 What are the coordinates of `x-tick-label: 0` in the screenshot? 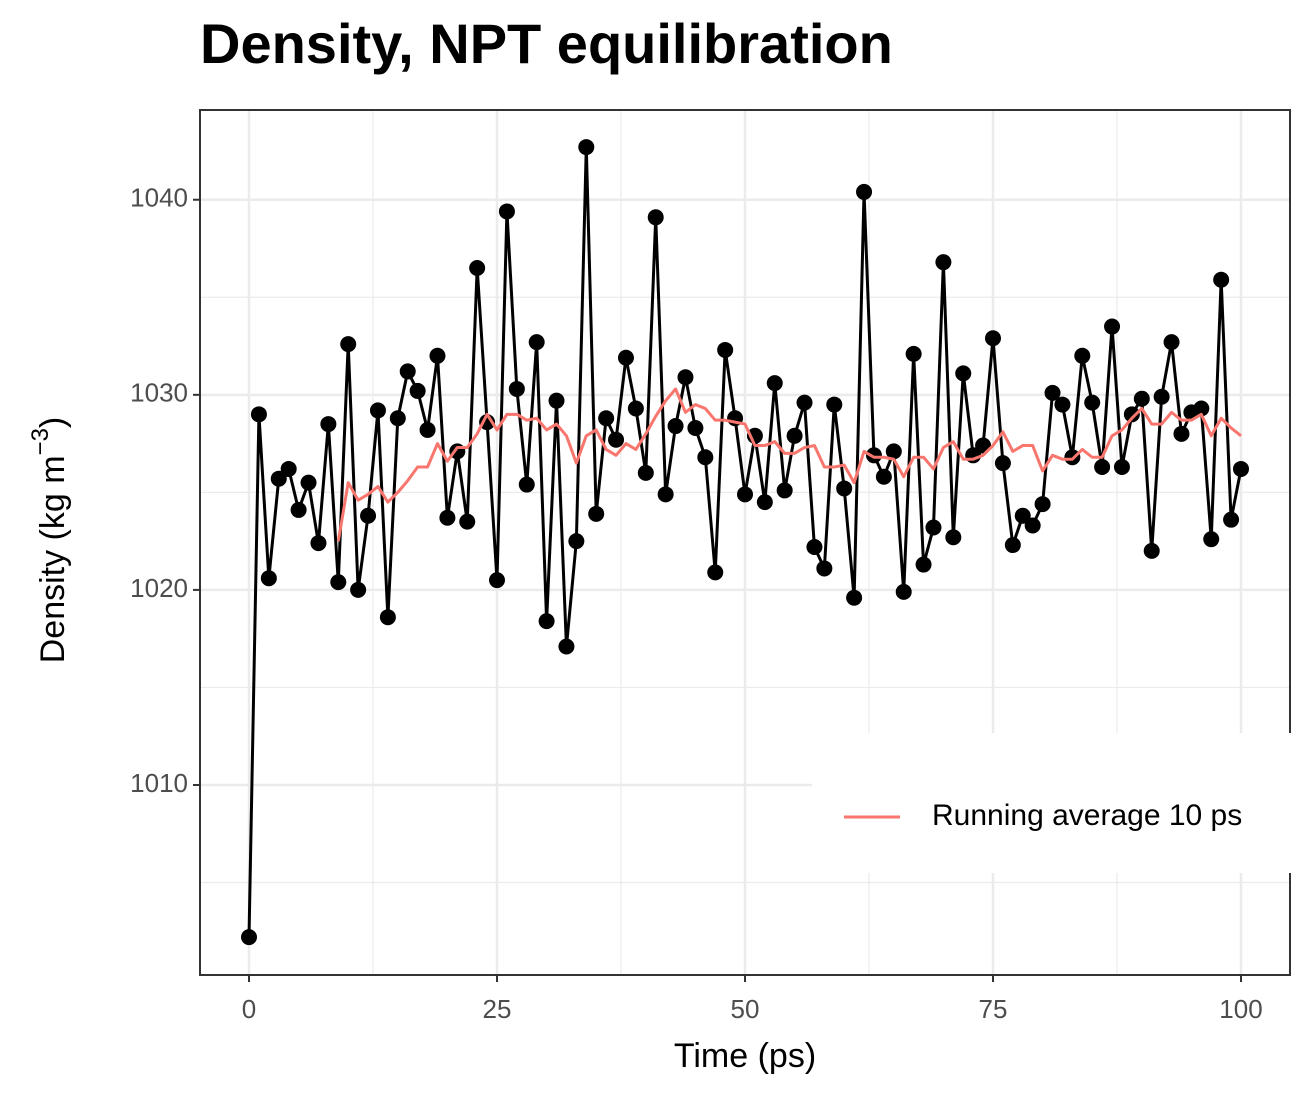 It's located at (249, 1009).